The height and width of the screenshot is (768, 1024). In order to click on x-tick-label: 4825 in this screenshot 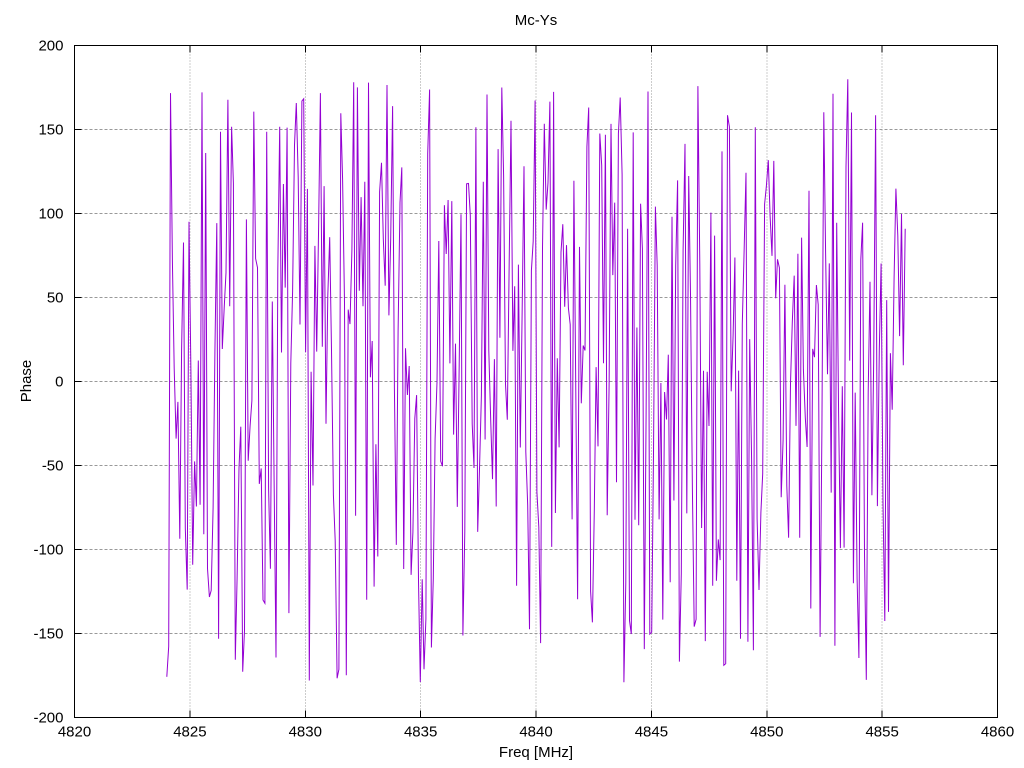, I will do `click(189, 732)`.